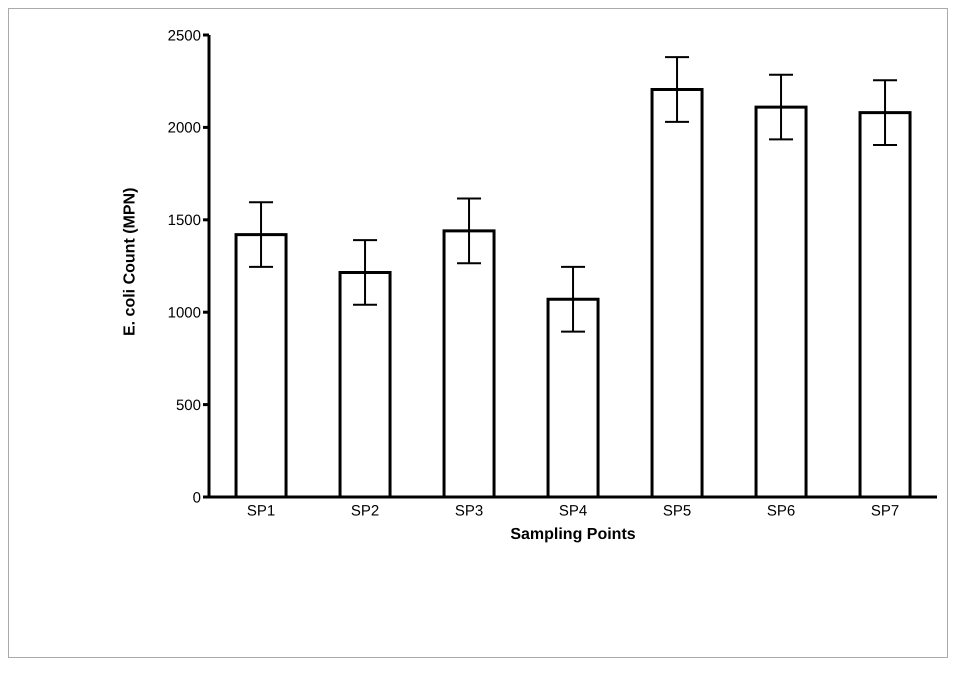 This screenshot has height=673, width=957. Describe the element at coordinates (885, 511) in the screenshot. I see `x-tick-label: SP7` at that location.